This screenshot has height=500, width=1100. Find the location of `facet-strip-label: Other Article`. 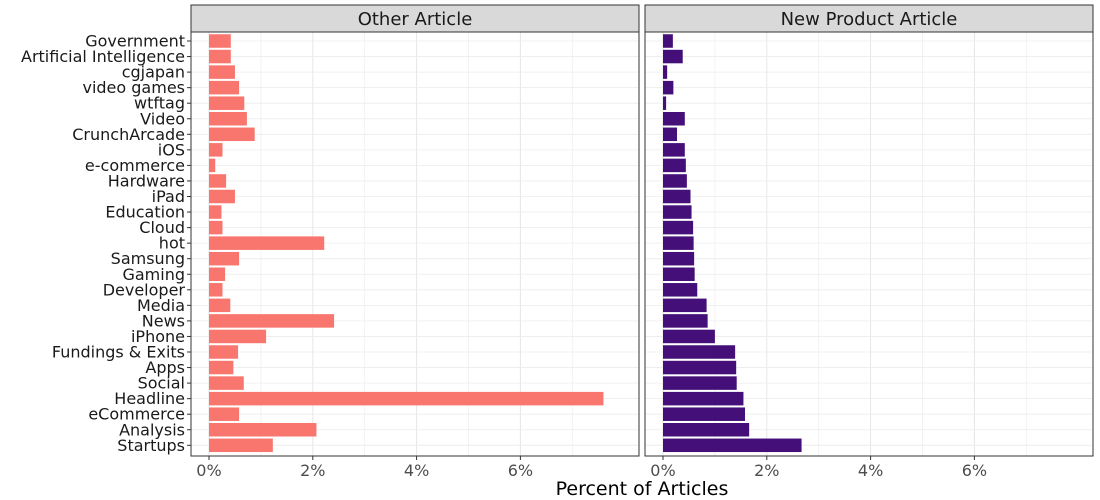

facet-strip-label: Other Article is located at coordinates (415, 19).